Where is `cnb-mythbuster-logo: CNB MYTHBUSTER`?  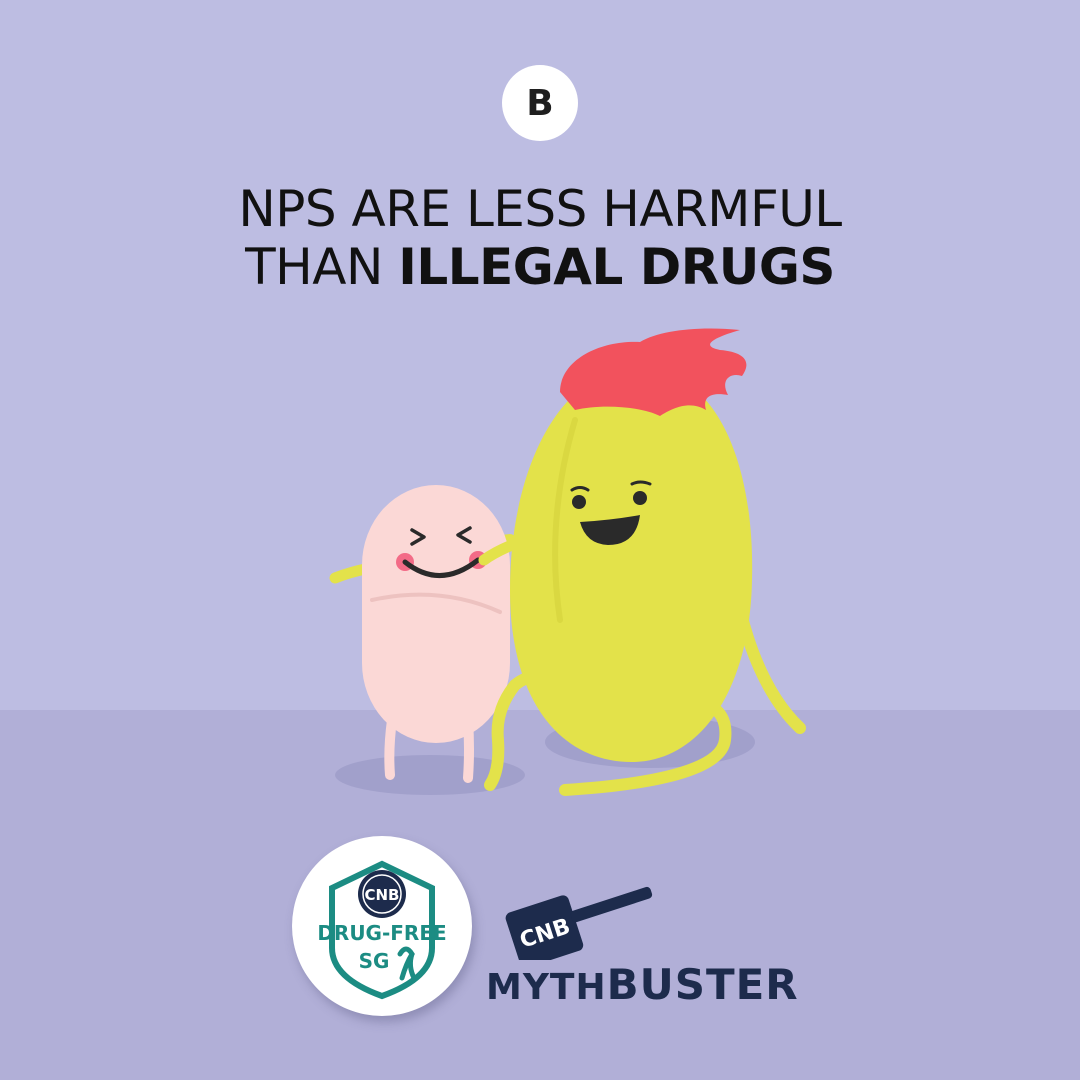 cnb-mythbuster-logo: CNB MYTHBUSTER is located at coordinates (646, 950).